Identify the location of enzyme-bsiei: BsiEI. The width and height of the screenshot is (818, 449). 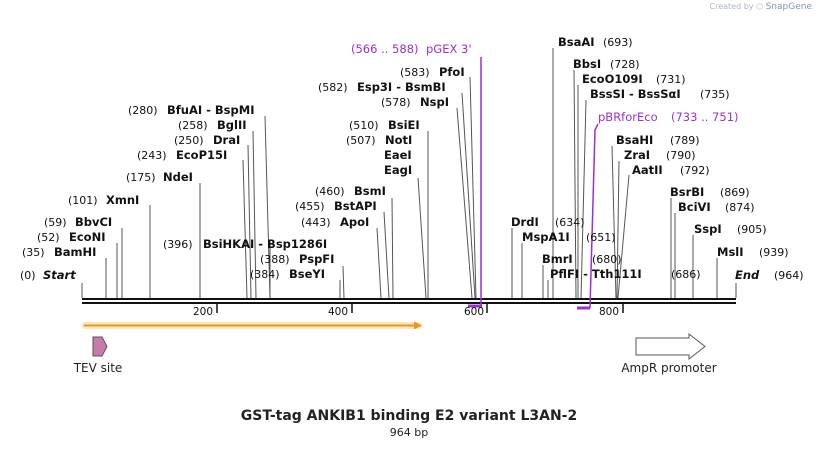
(404, 125).